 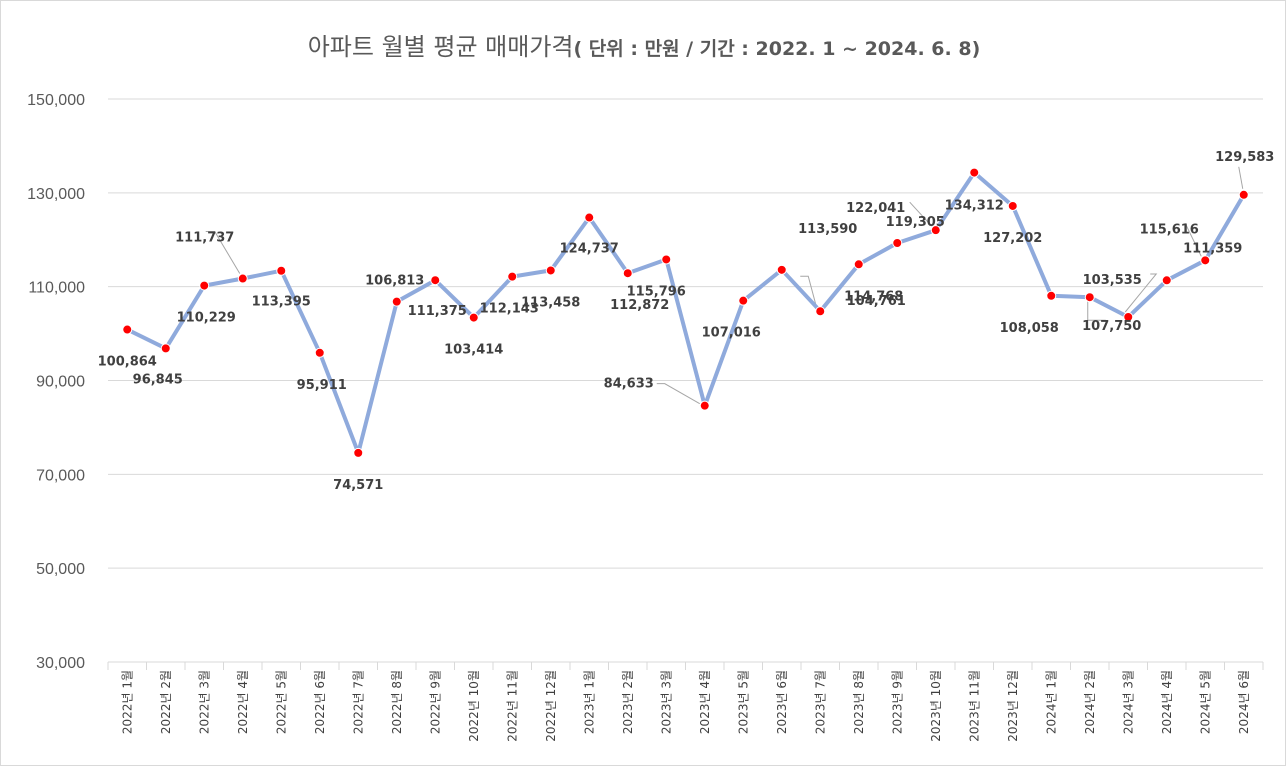 What do you see at coordinates (1051, 702) in the screenshot?
I see `x-tick-label: 2024년 1월` at bounding box center [1051, 702].